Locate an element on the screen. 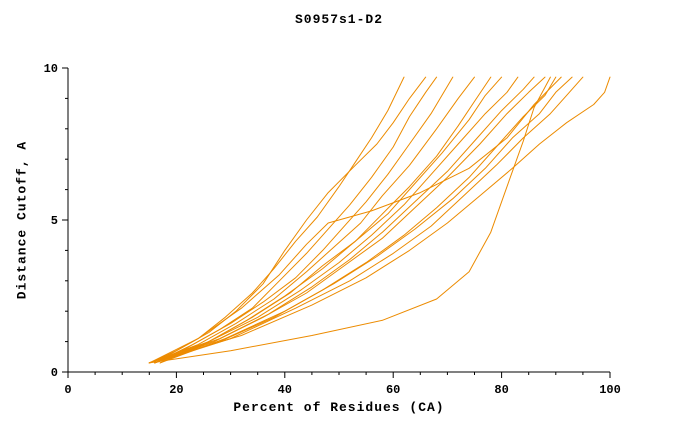 This screenshot has height=440, width=680. x-tick-label: 40 is located at coordinates (285, 390).